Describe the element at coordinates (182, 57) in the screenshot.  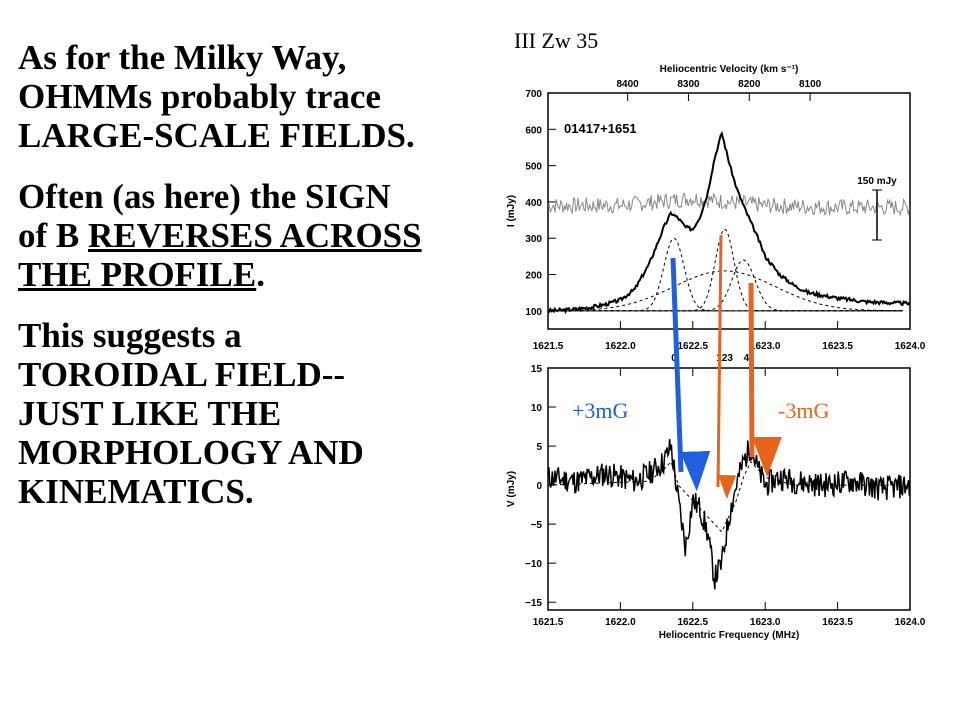
I see `text-line: As for the Milky Way,` at that location.